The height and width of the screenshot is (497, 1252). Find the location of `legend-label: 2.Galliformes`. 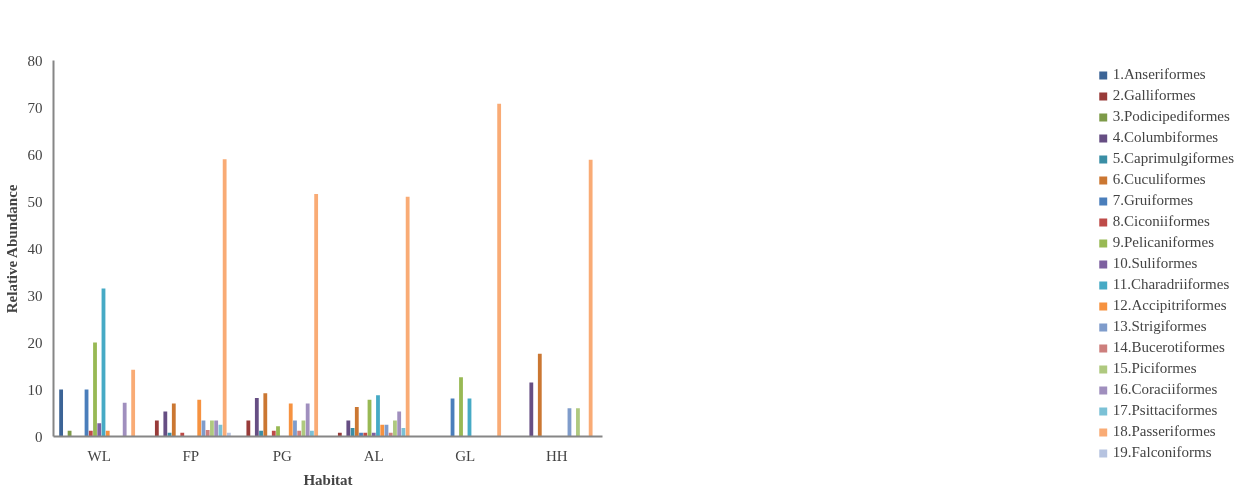

legend-label: 2.Galliformes is located at coordinates (1154, 95).